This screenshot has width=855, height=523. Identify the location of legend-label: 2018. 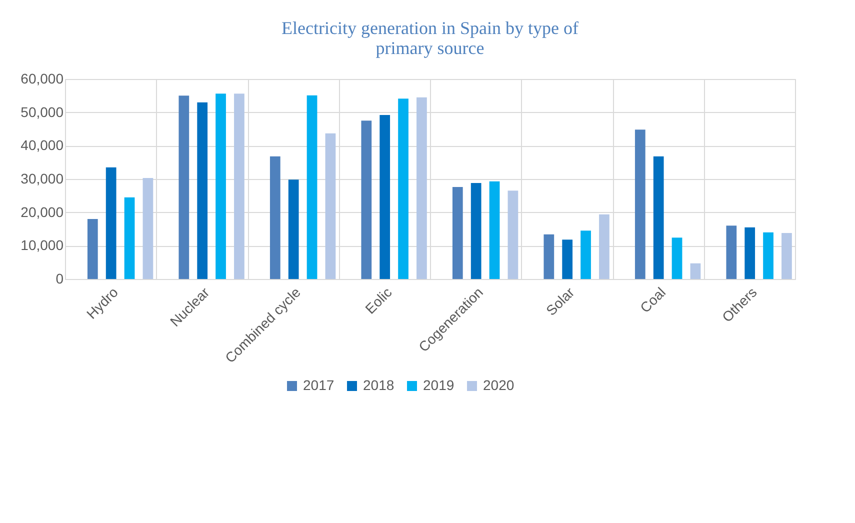
(378, 385).